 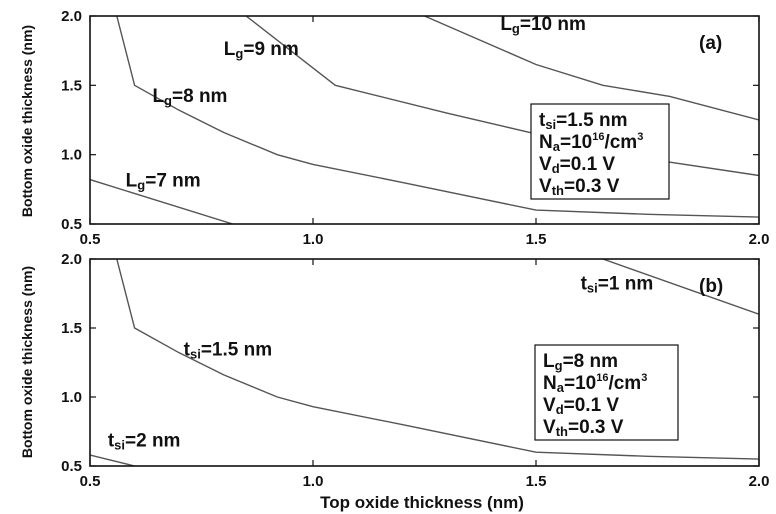 What do you see at coordinates (543, 25) in the screenshot?
I see `series-label: Lg=10 nm` at bounding box center [543, 25].